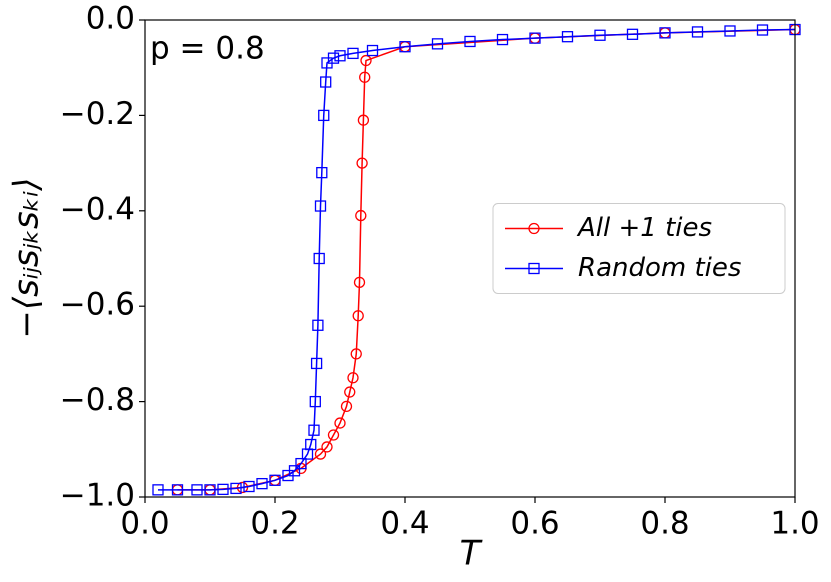  I want to click on x-axis-label: T, so click(471, 554).